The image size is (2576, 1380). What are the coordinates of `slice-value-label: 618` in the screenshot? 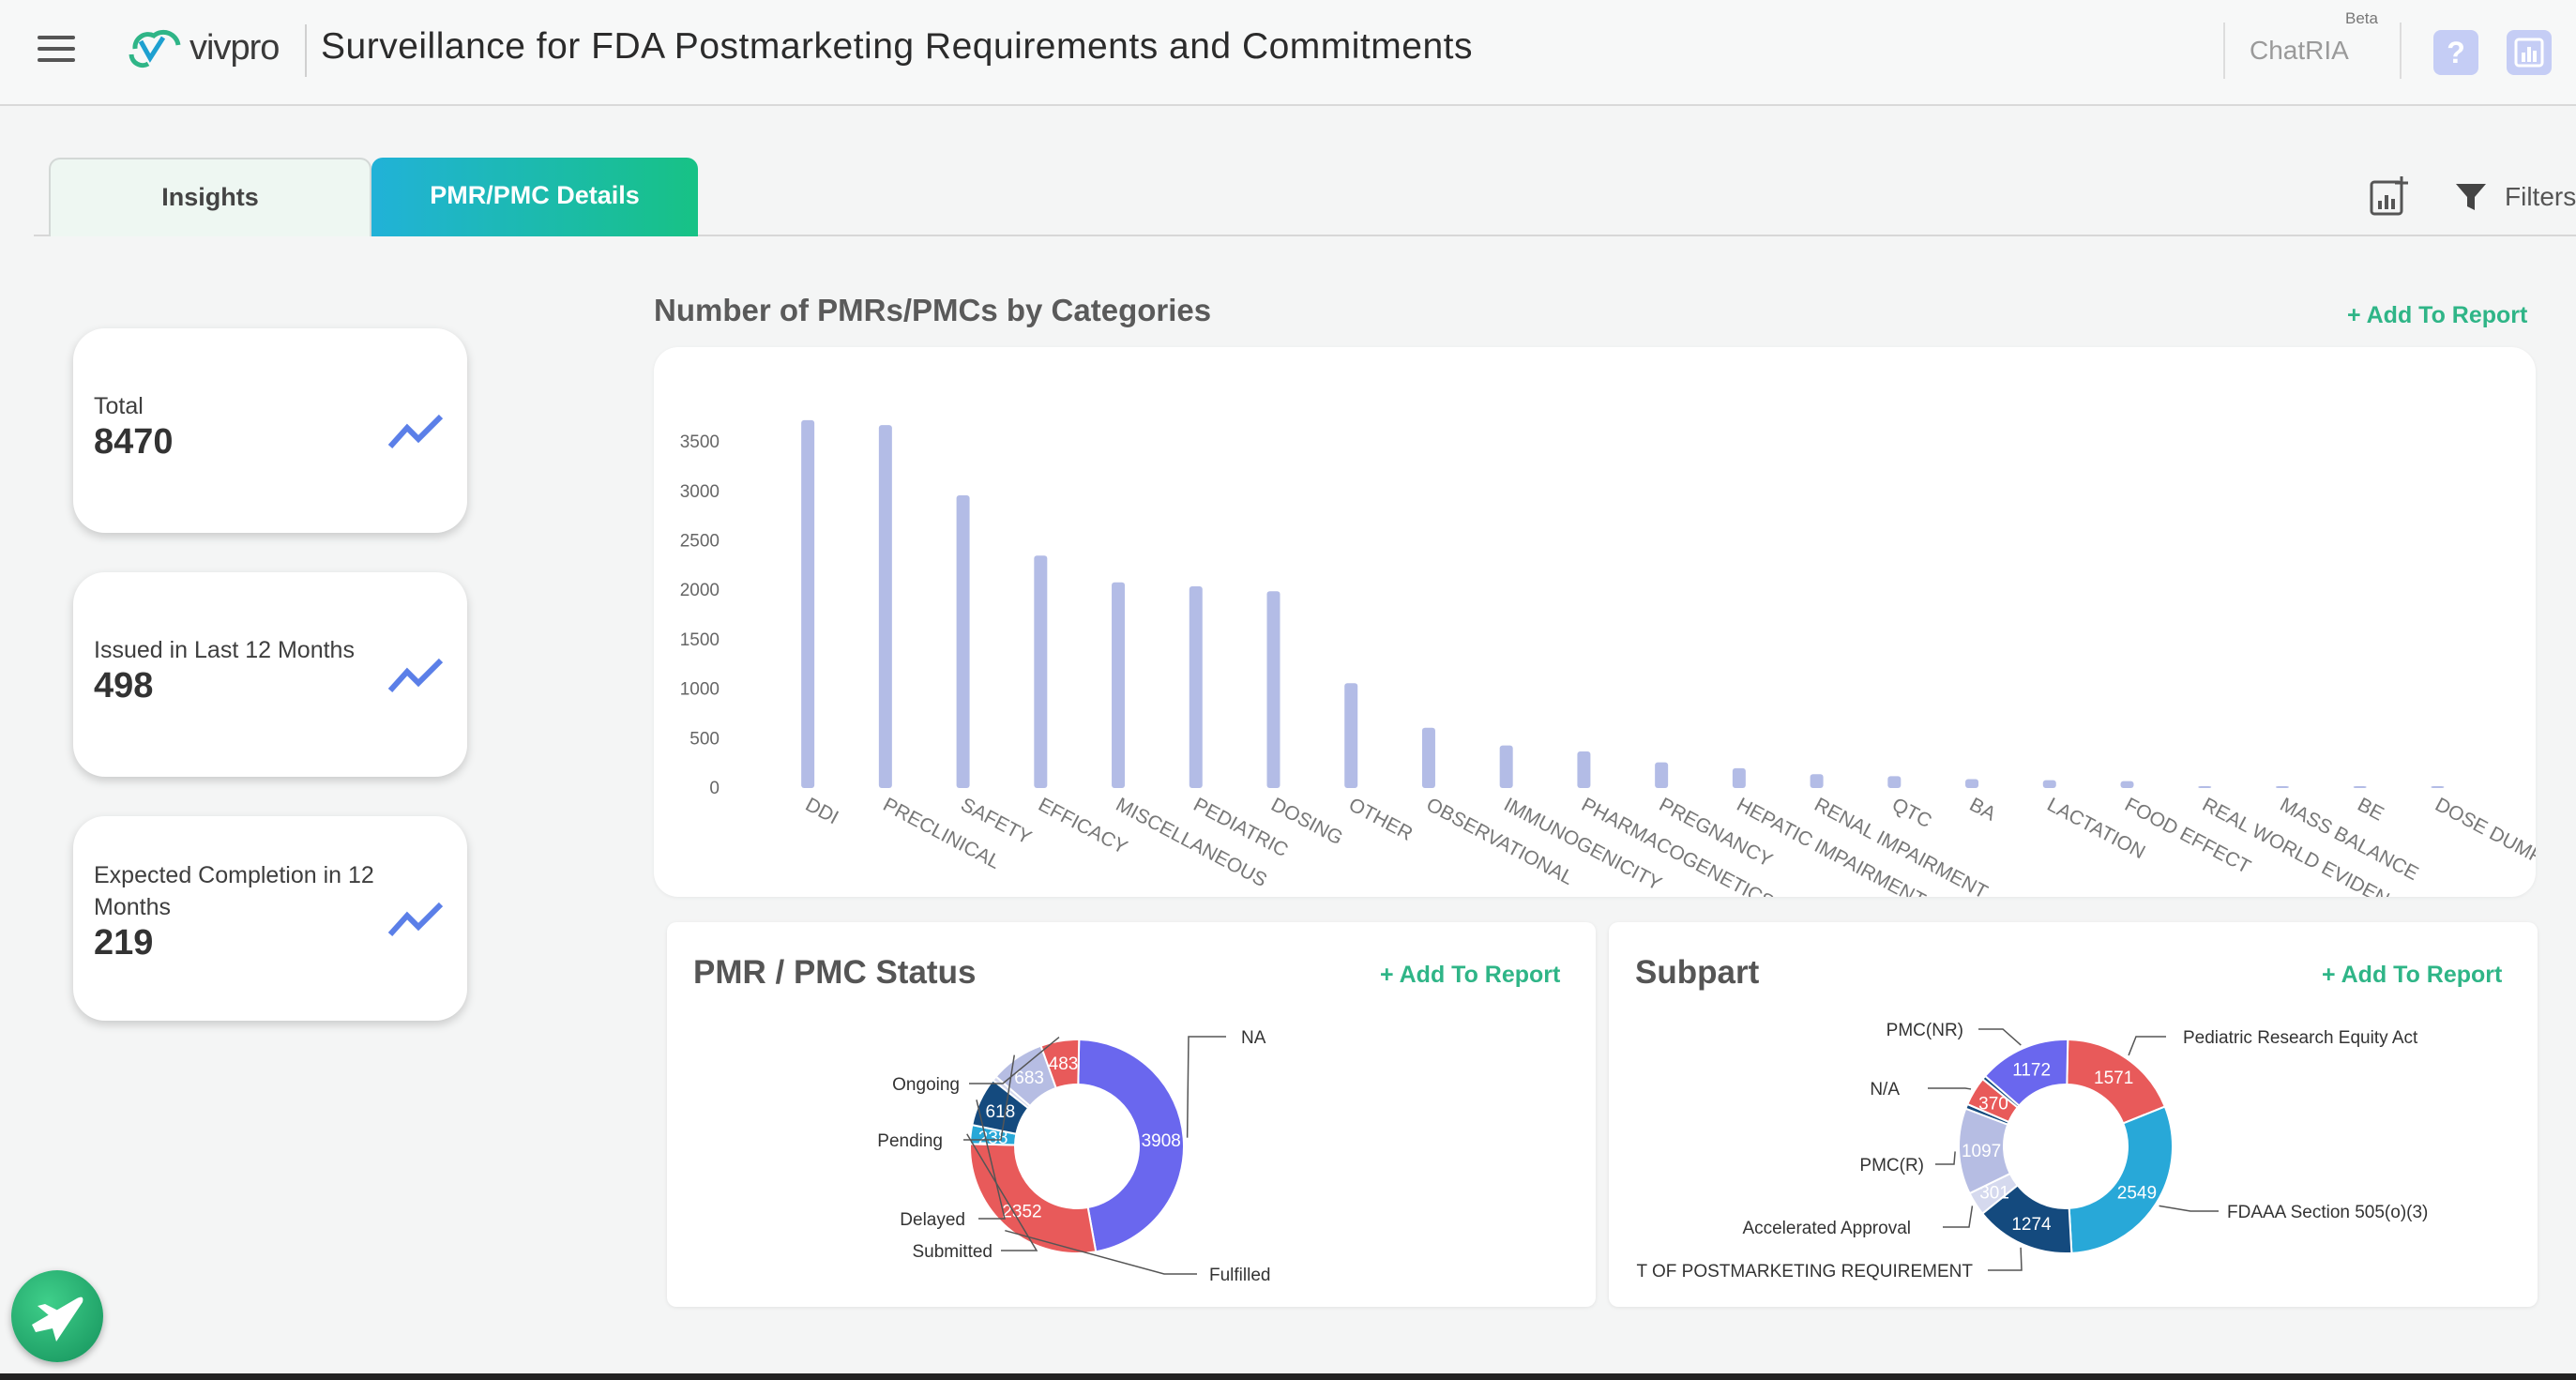 It's located at (1001, 1112).